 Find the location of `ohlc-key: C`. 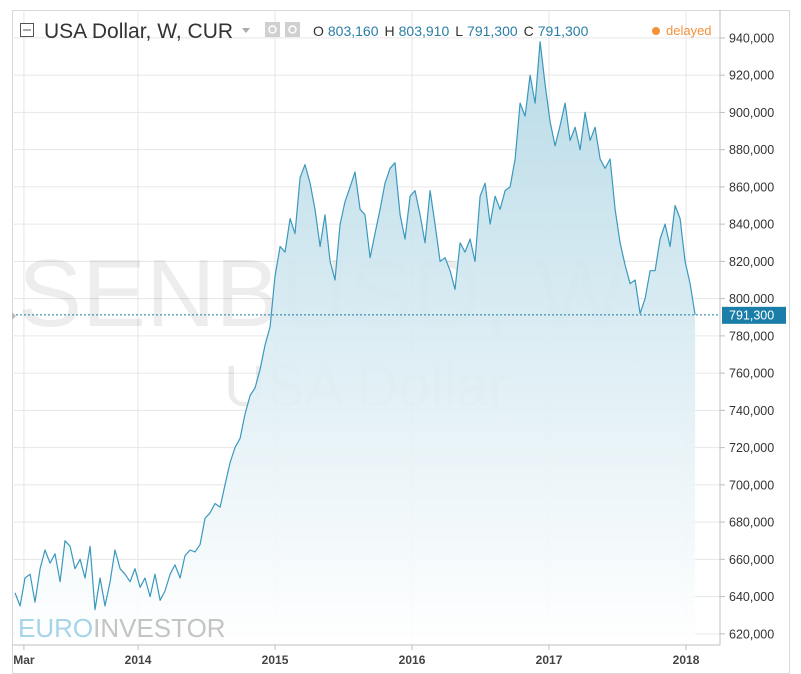

ohlc-key: C is located at coordinates (529, 31).